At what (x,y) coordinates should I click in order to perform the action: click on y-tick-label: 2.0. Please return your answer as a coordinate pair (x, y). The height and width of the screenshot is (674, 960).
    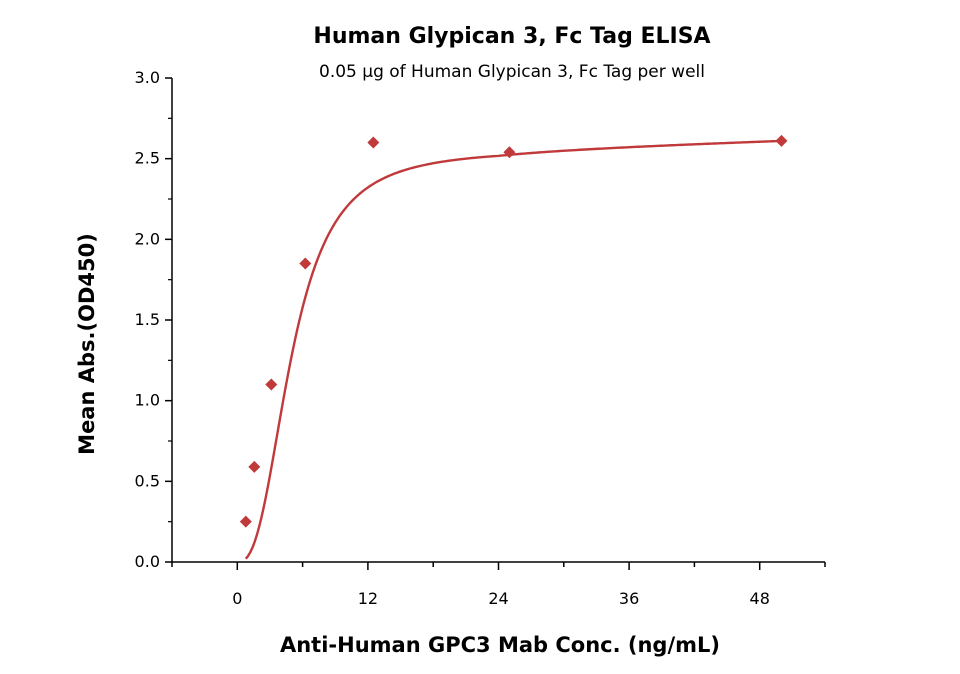
    Looking at the image, I should click on (147, 238).